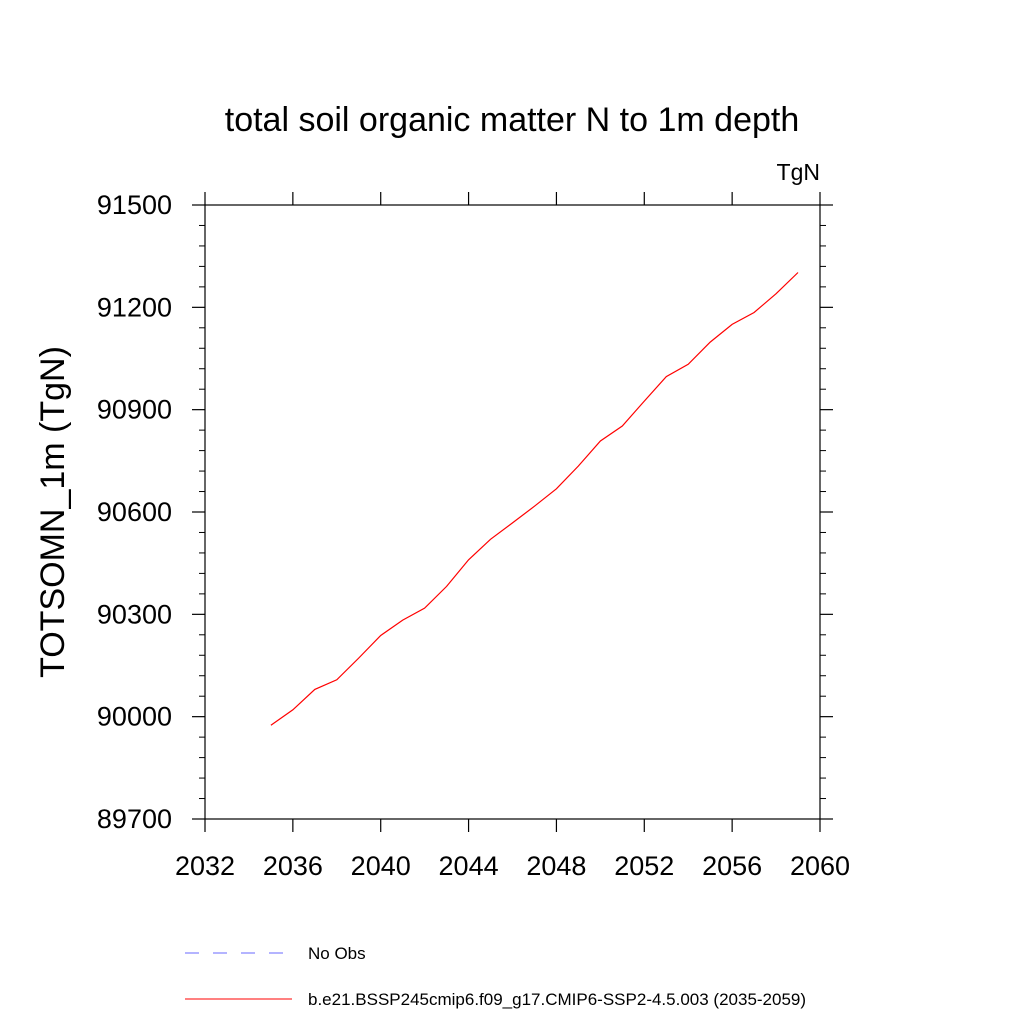 The width and height of the screenshot is (1024, 1029). What do you see at coordinates (644, 866) in the screenshot?
I see `x-tick-label: 2052` at bounding box center [644, 866].